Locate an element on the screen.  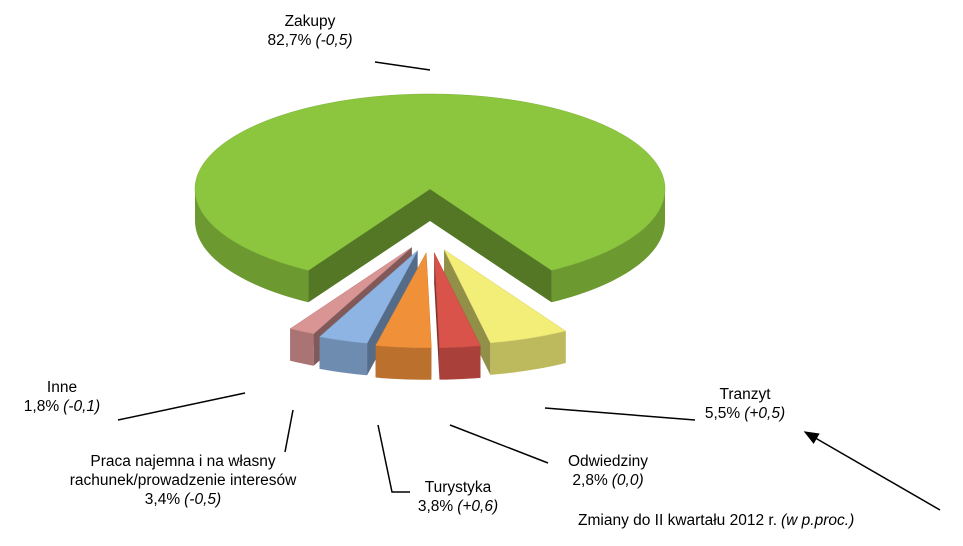
change-label: (0,0) is located at coordinates (627, 480).